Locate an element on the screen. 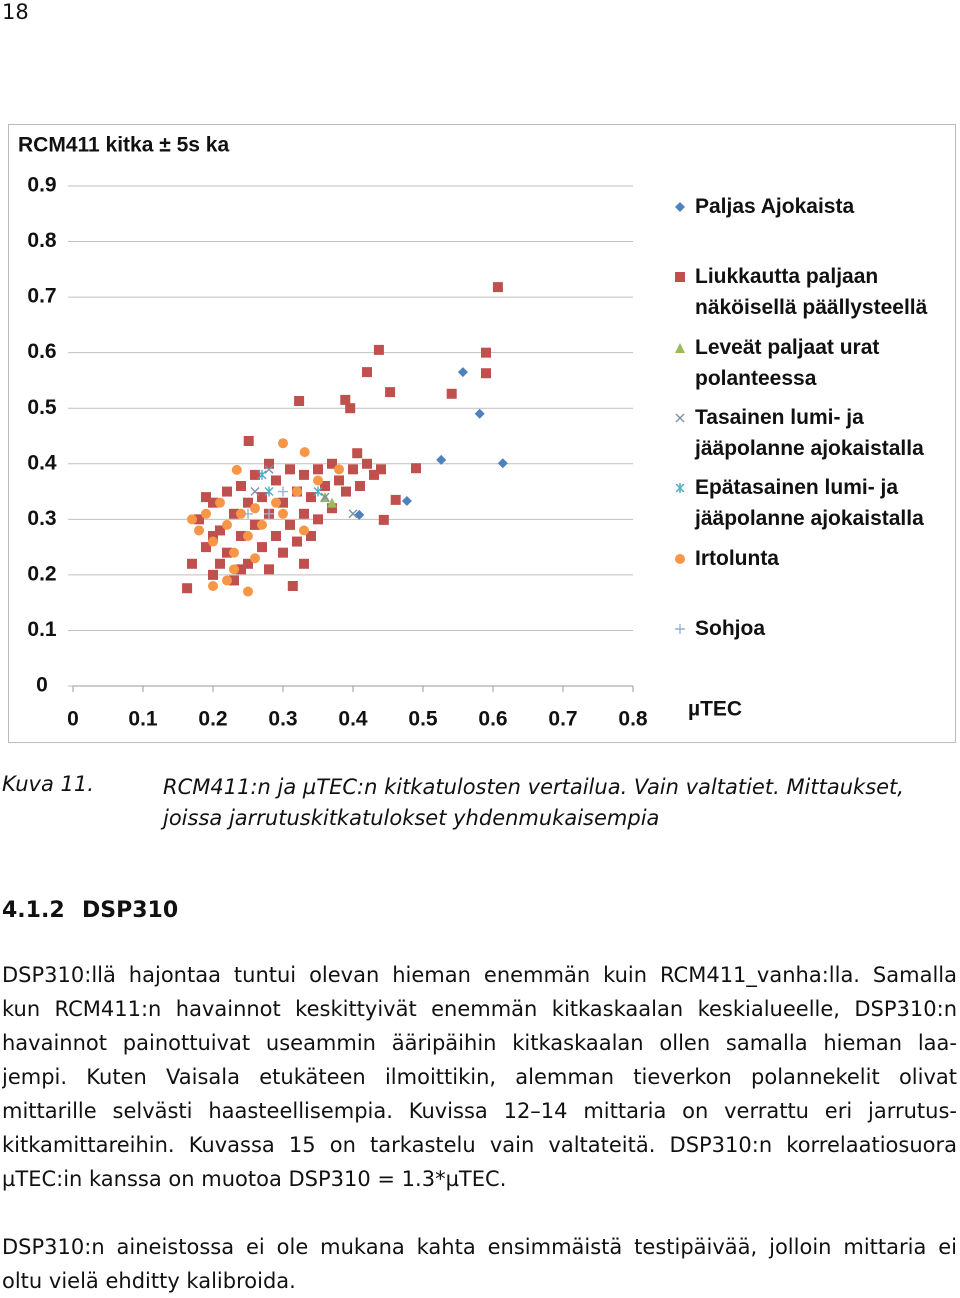 The image size is (960, 1298). legend-entry: Sohjoa is located at coordinates (814, 628).